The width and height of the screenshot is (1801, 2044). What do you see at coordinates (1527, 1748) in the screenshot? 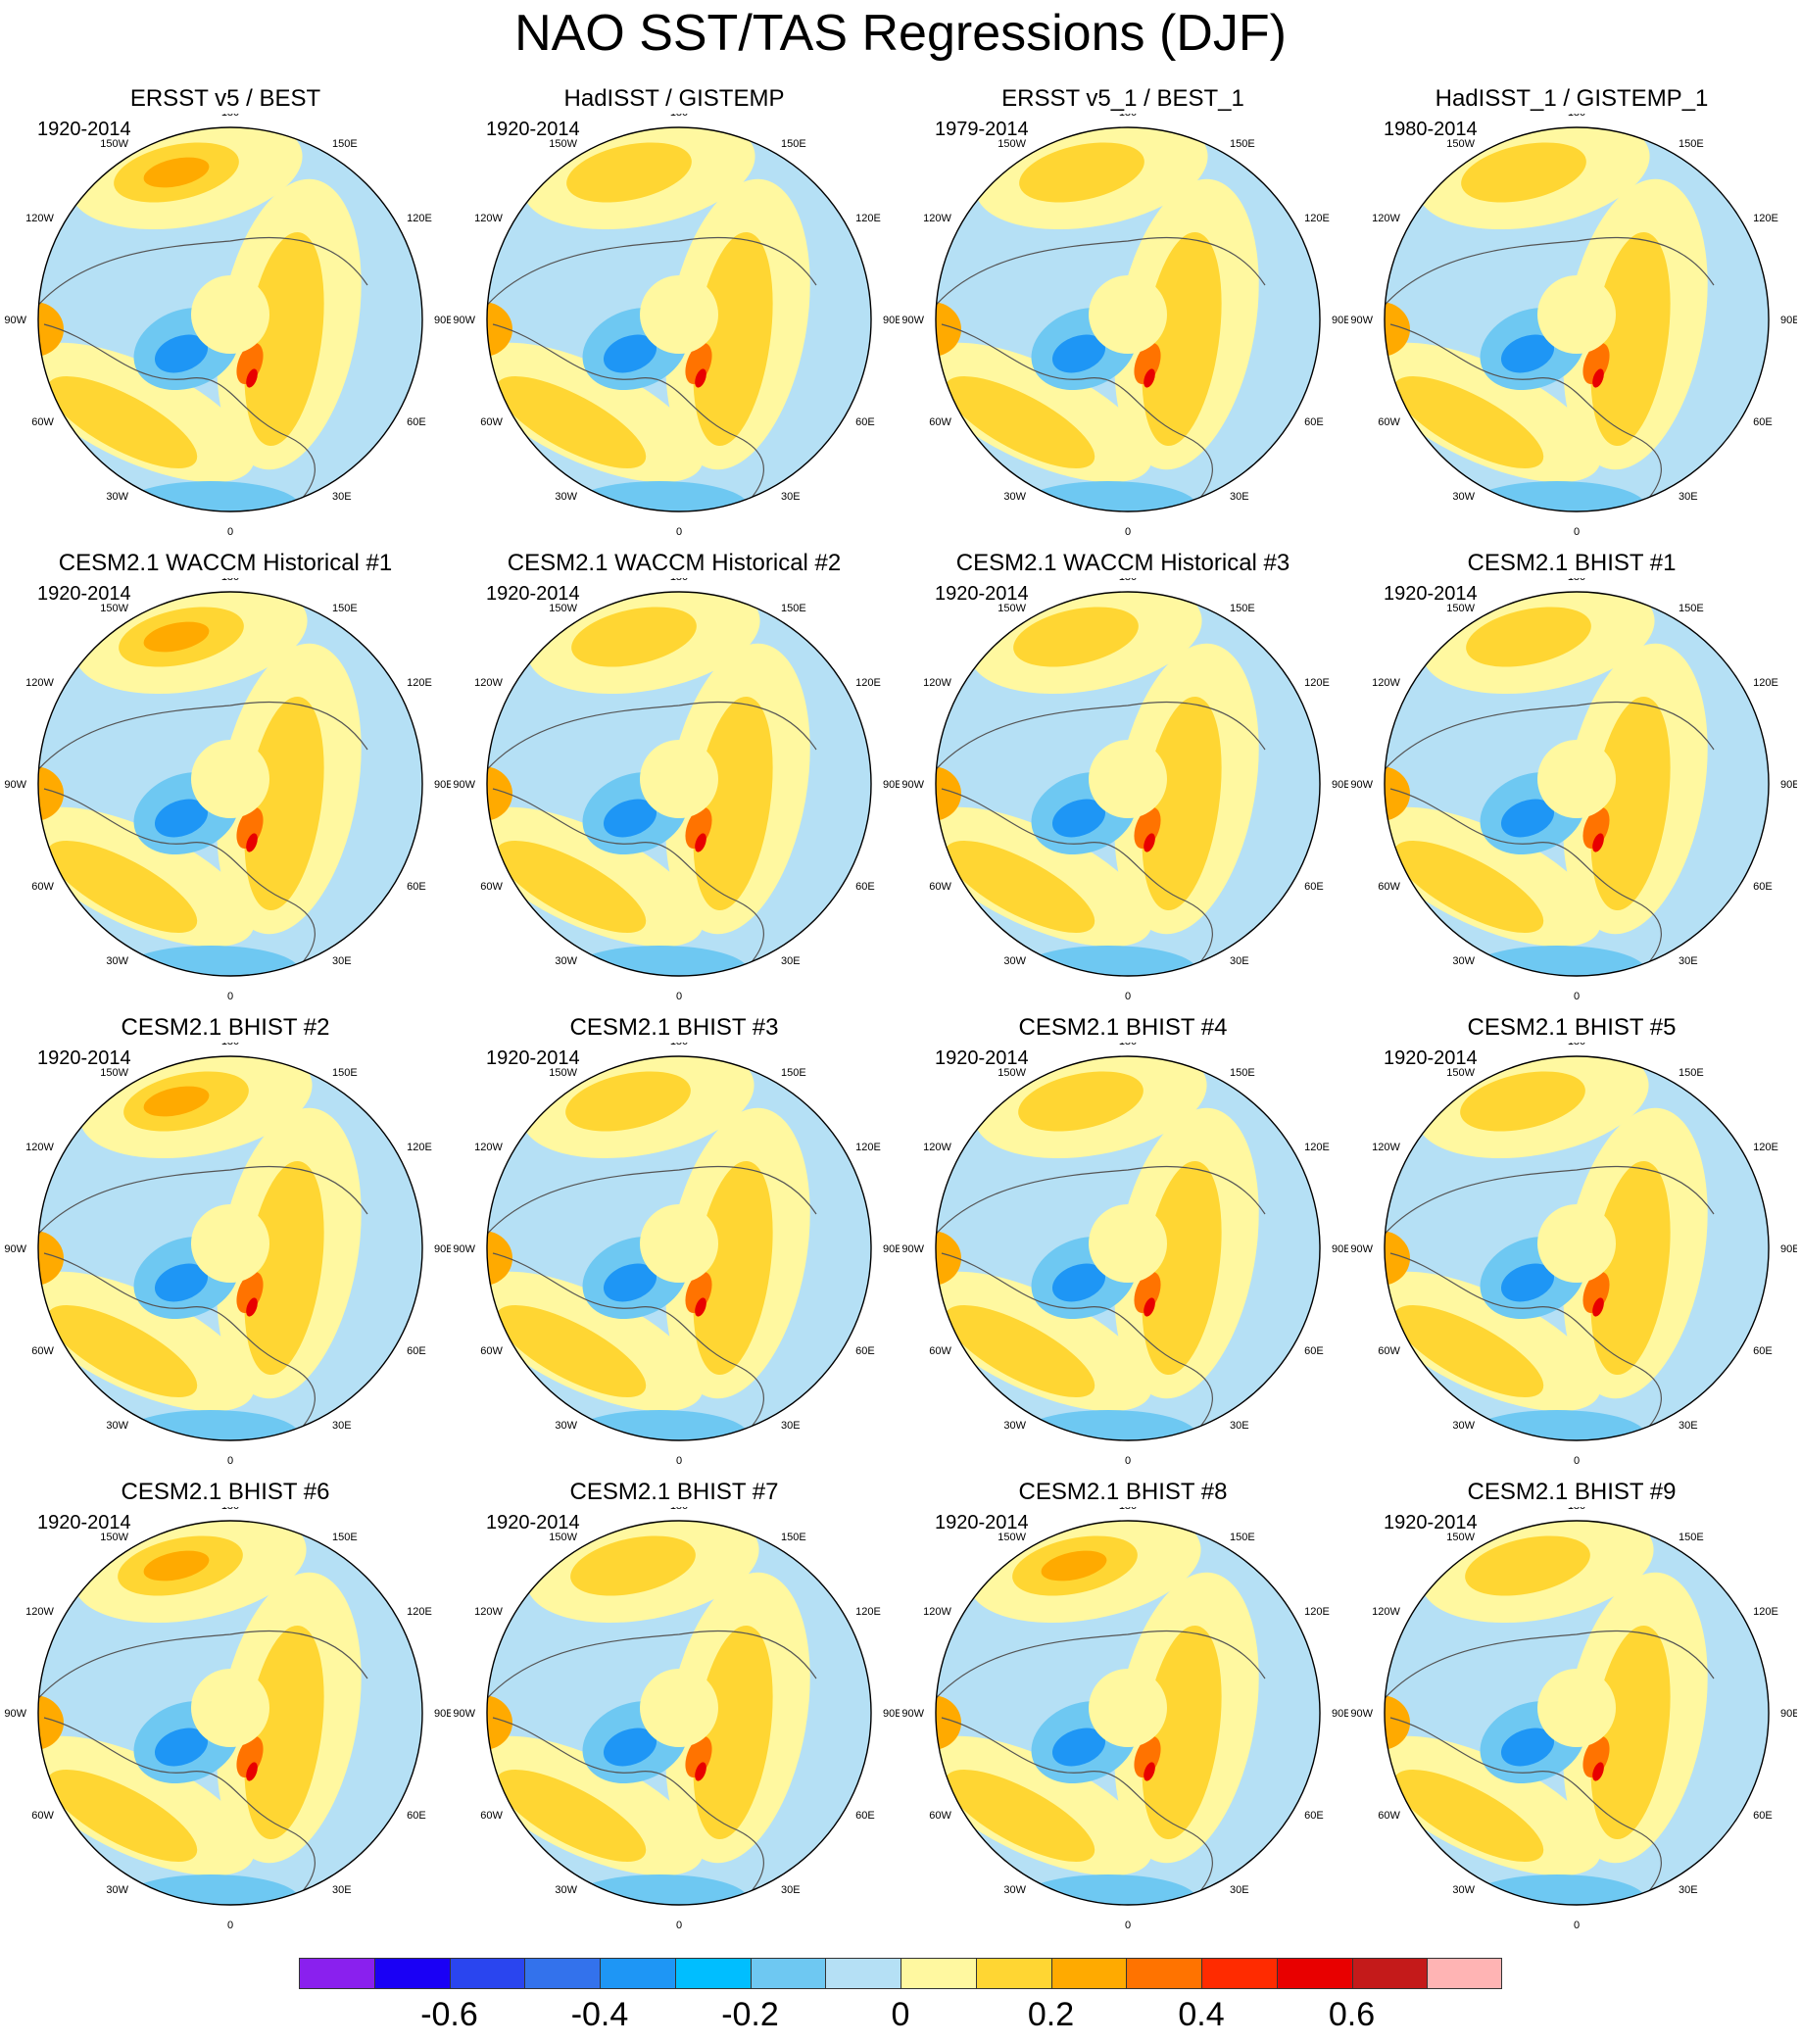
I see `labrador-cold-core` at bounding box center [1527, 1748].